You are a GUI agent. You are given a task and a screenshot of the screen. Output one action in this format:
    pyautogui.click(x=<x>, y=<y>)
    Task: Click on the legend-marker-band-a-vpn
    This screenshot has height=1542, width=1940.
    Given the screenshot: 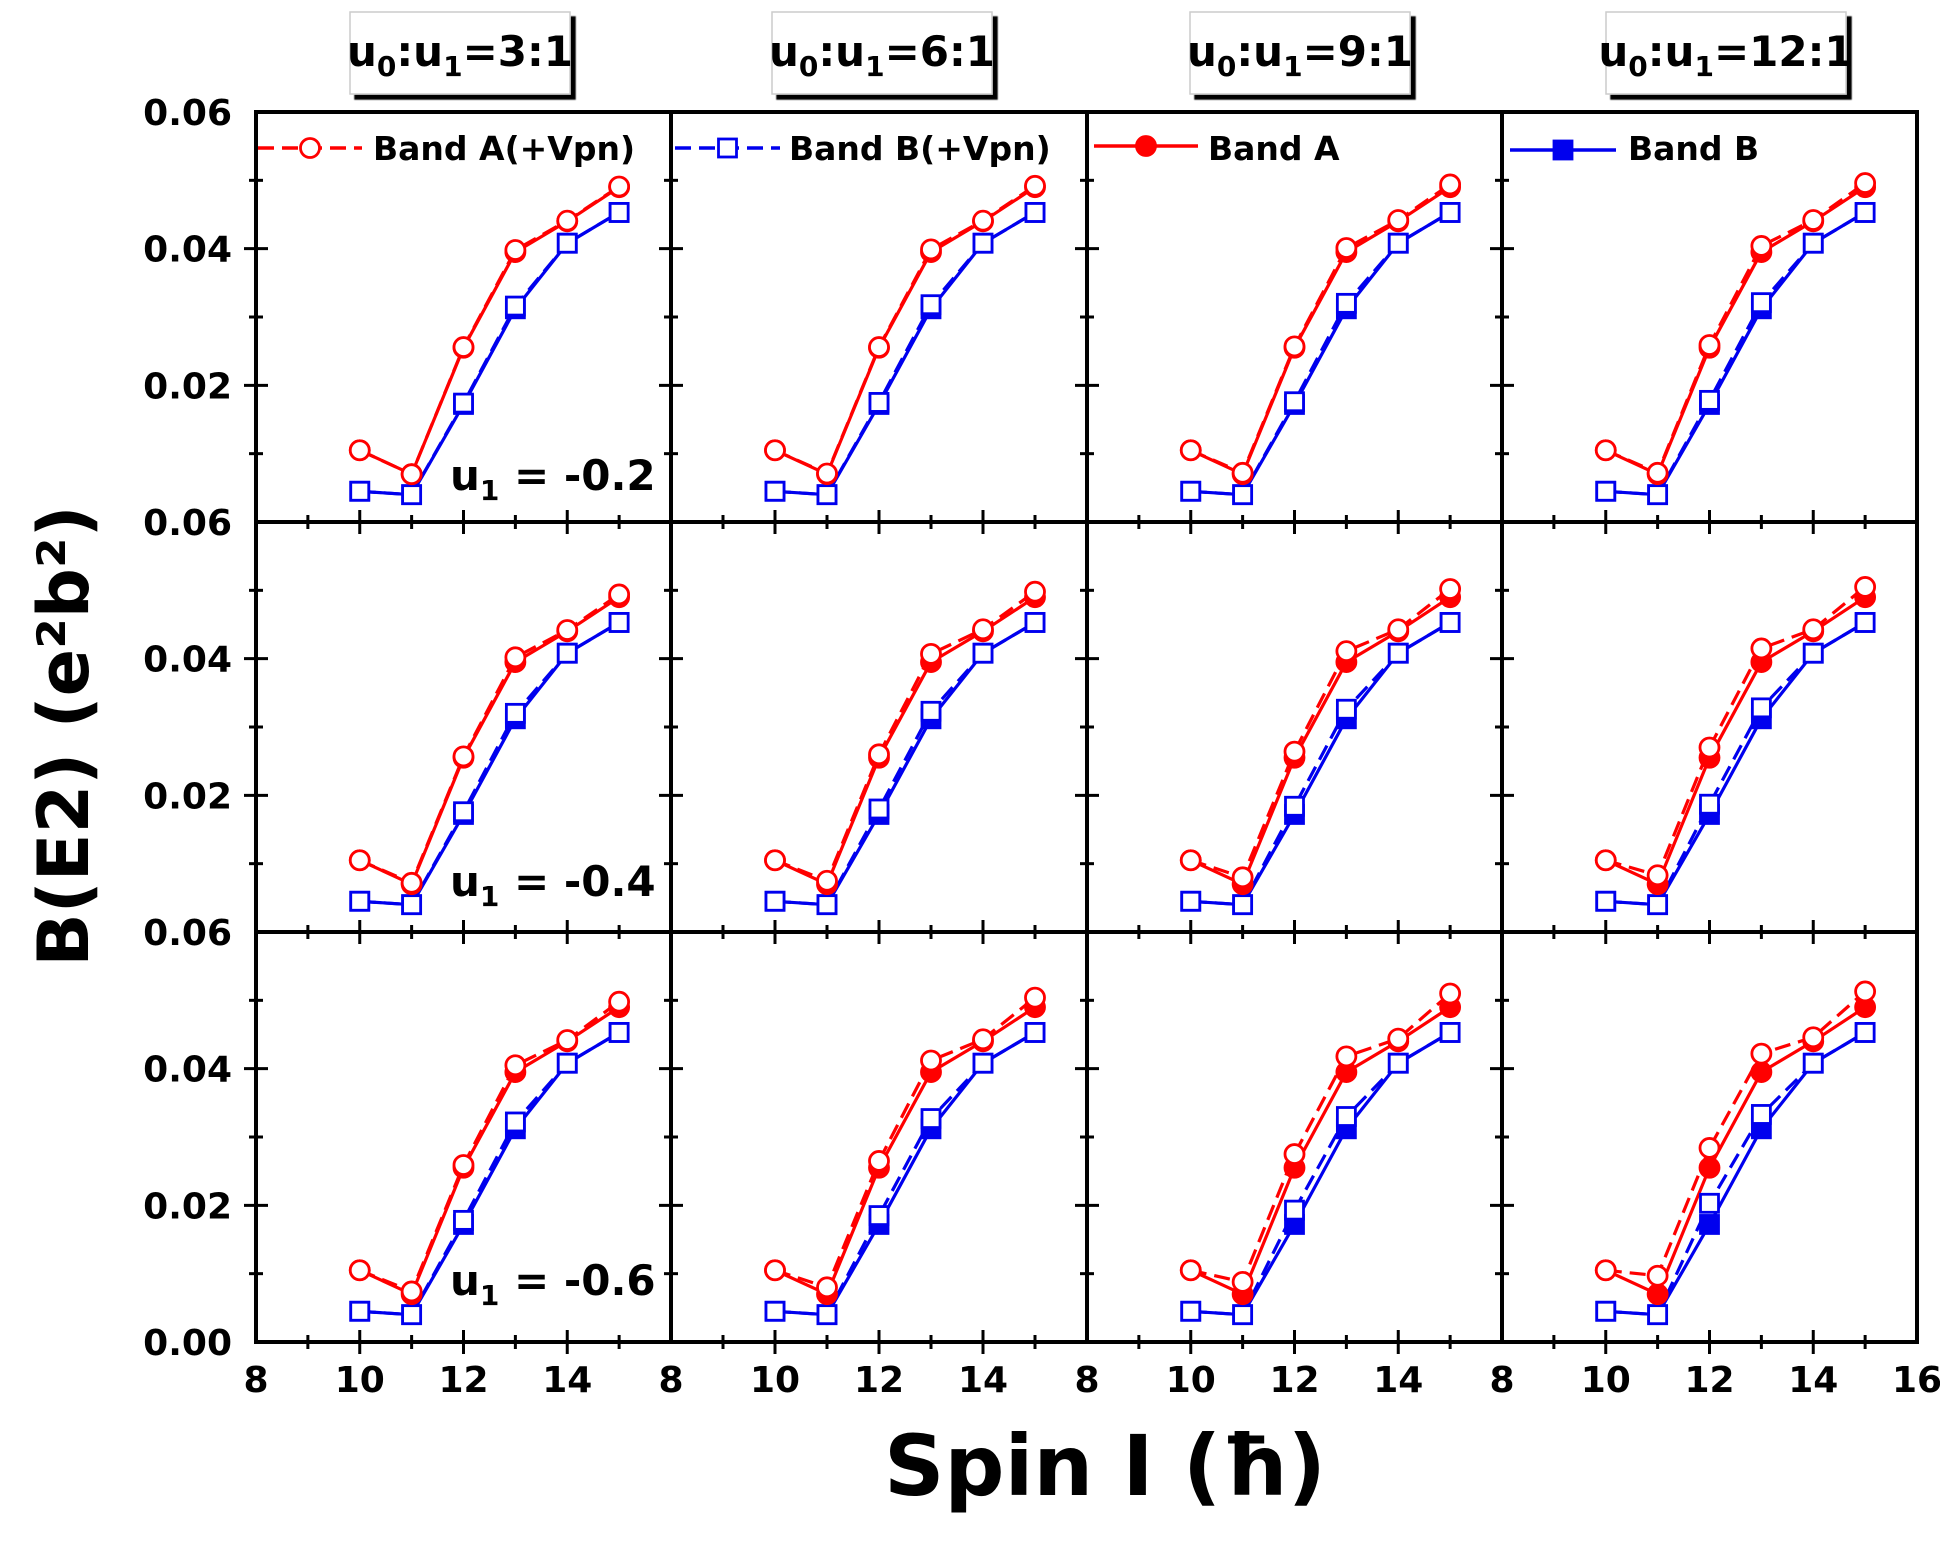 What is the action you would take?
    pyautogui.click(x=310, y=148)
    